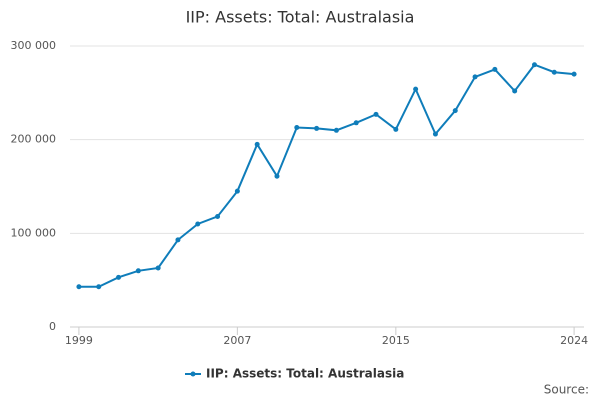 Image resolution: width=600 pixels, height=400 pixels. Describe the element at coordinates (396, 340) in the screenshot. I see `x-tick-label: 2015` at that location.